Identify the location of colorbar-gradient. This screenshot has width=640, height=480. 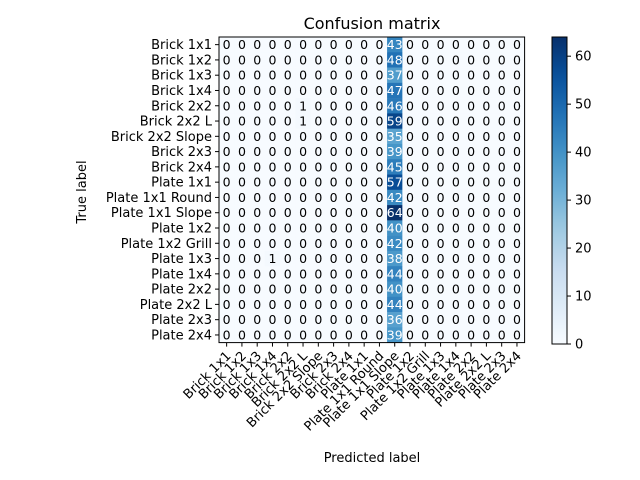
(559, 190).